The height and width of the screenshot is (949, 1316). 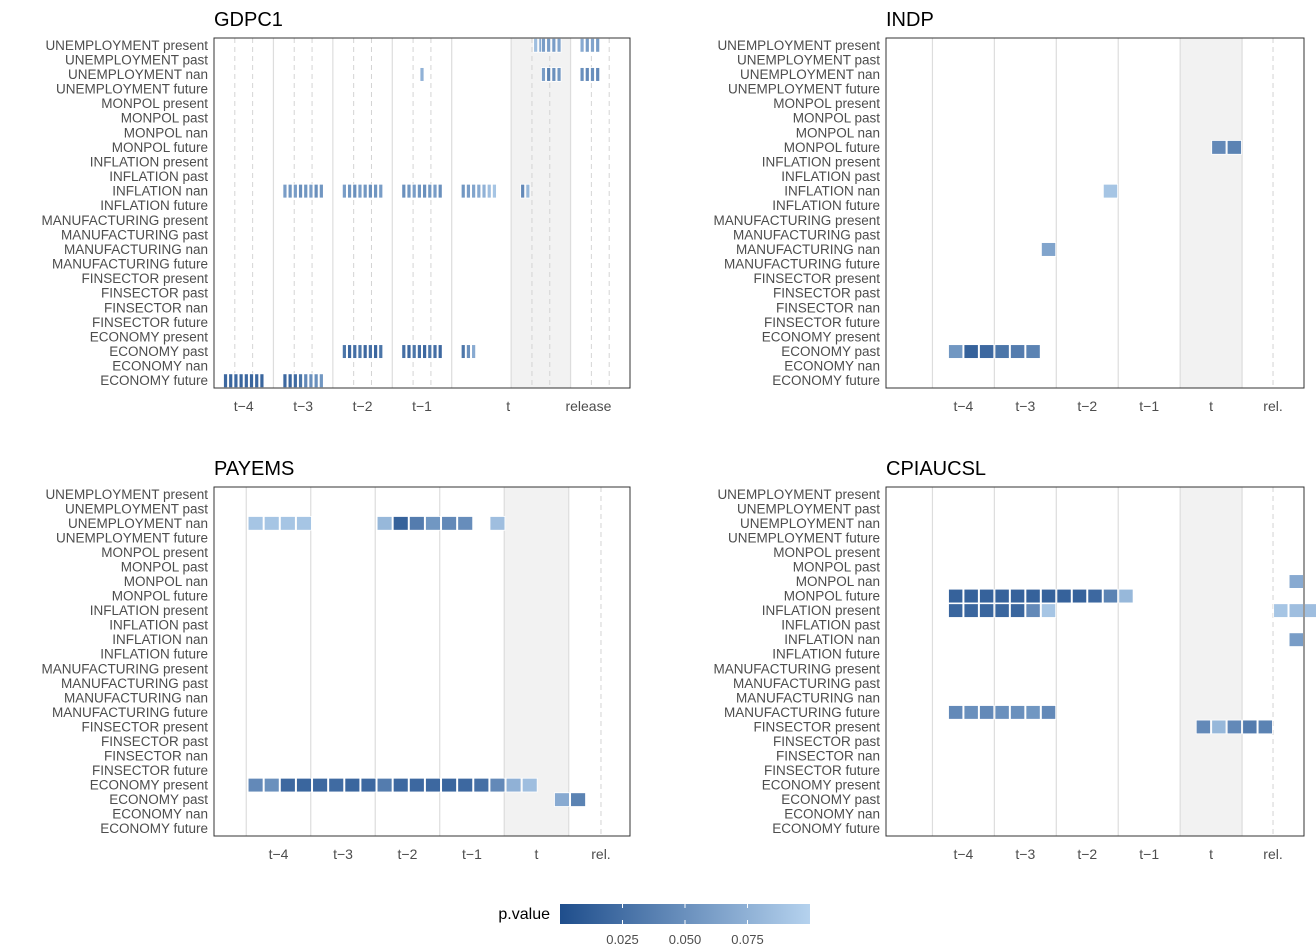 I want to click on panel-title: GDPC1, so click(x=248, y=20).